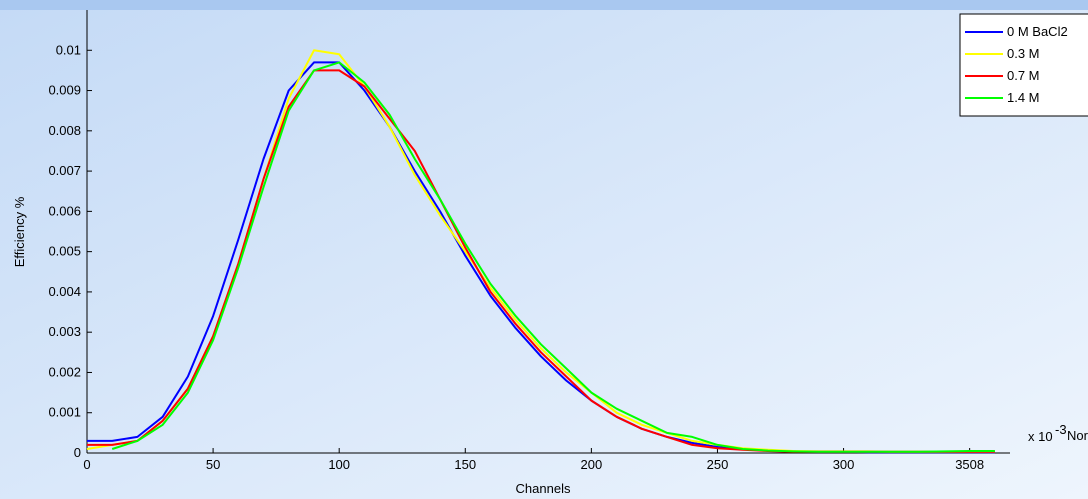  I want to click on top-strip, so click(544, 5).